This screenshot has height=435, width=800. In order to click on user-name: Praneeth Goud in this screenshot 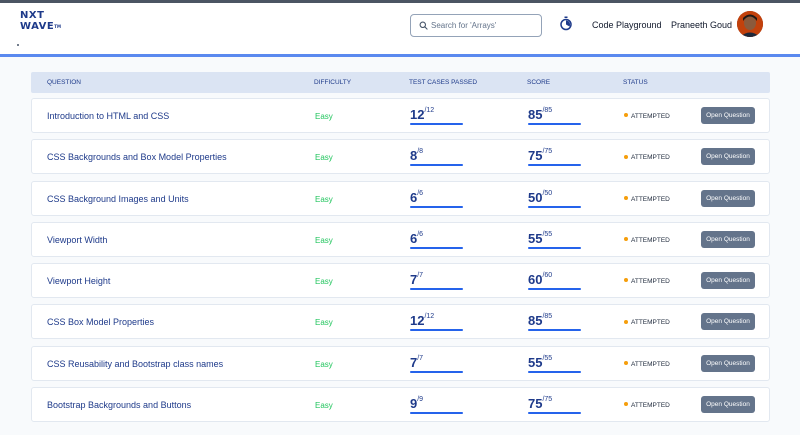, I will do `click(702, 25)`.